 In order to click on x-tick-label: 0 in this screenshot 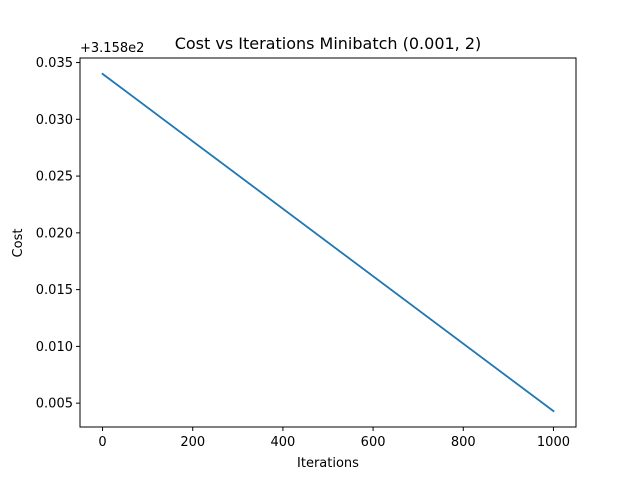, I will do `click(102, 442)`.